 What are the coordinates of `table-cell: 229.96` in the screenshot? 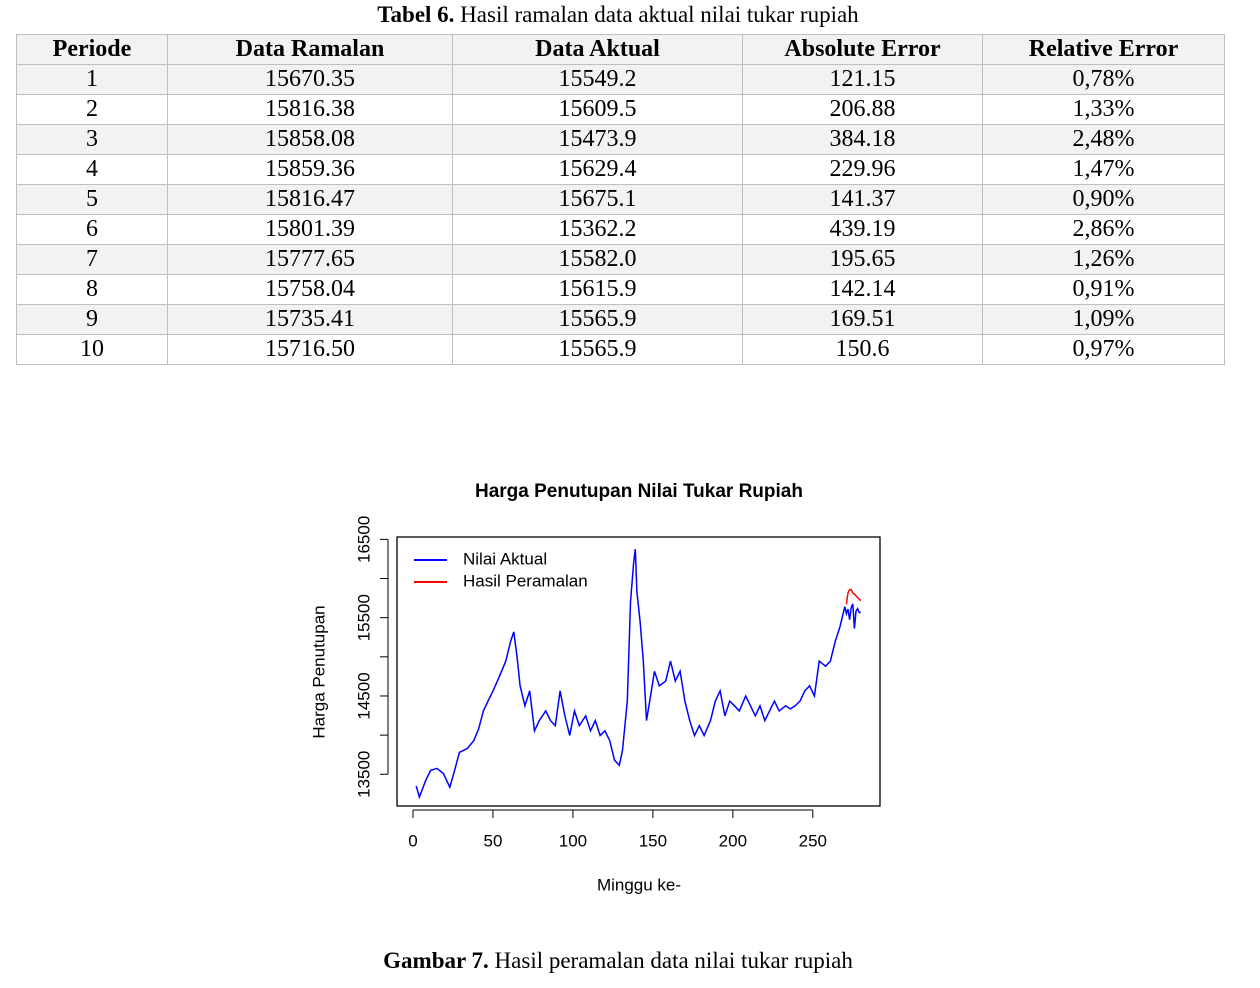 It's located at (862, 169).